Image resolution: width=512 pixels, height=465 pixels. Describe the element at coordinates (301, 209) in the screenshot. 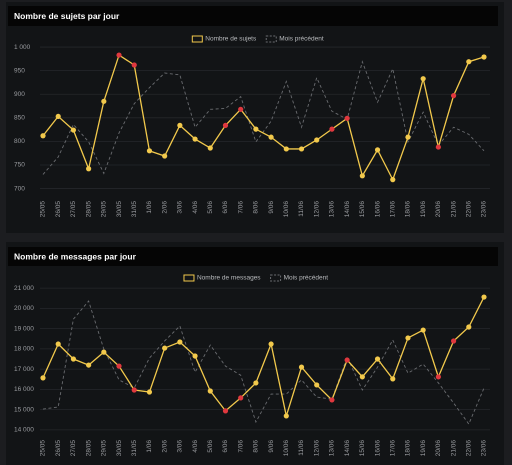

I see `x-tick-label: 11/06` at that location.